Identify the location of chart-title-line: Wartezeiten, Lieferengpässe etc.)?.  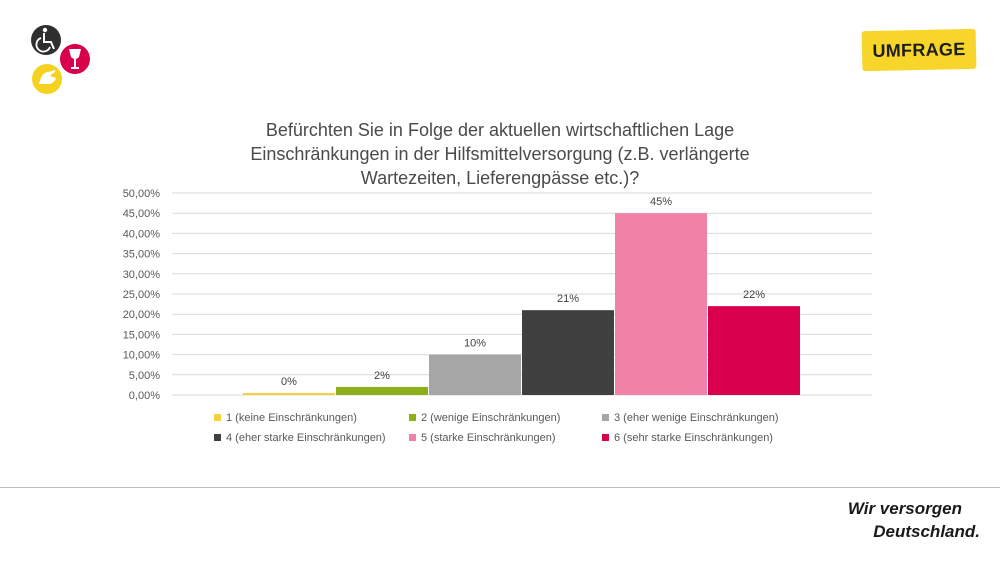
(500, 178).